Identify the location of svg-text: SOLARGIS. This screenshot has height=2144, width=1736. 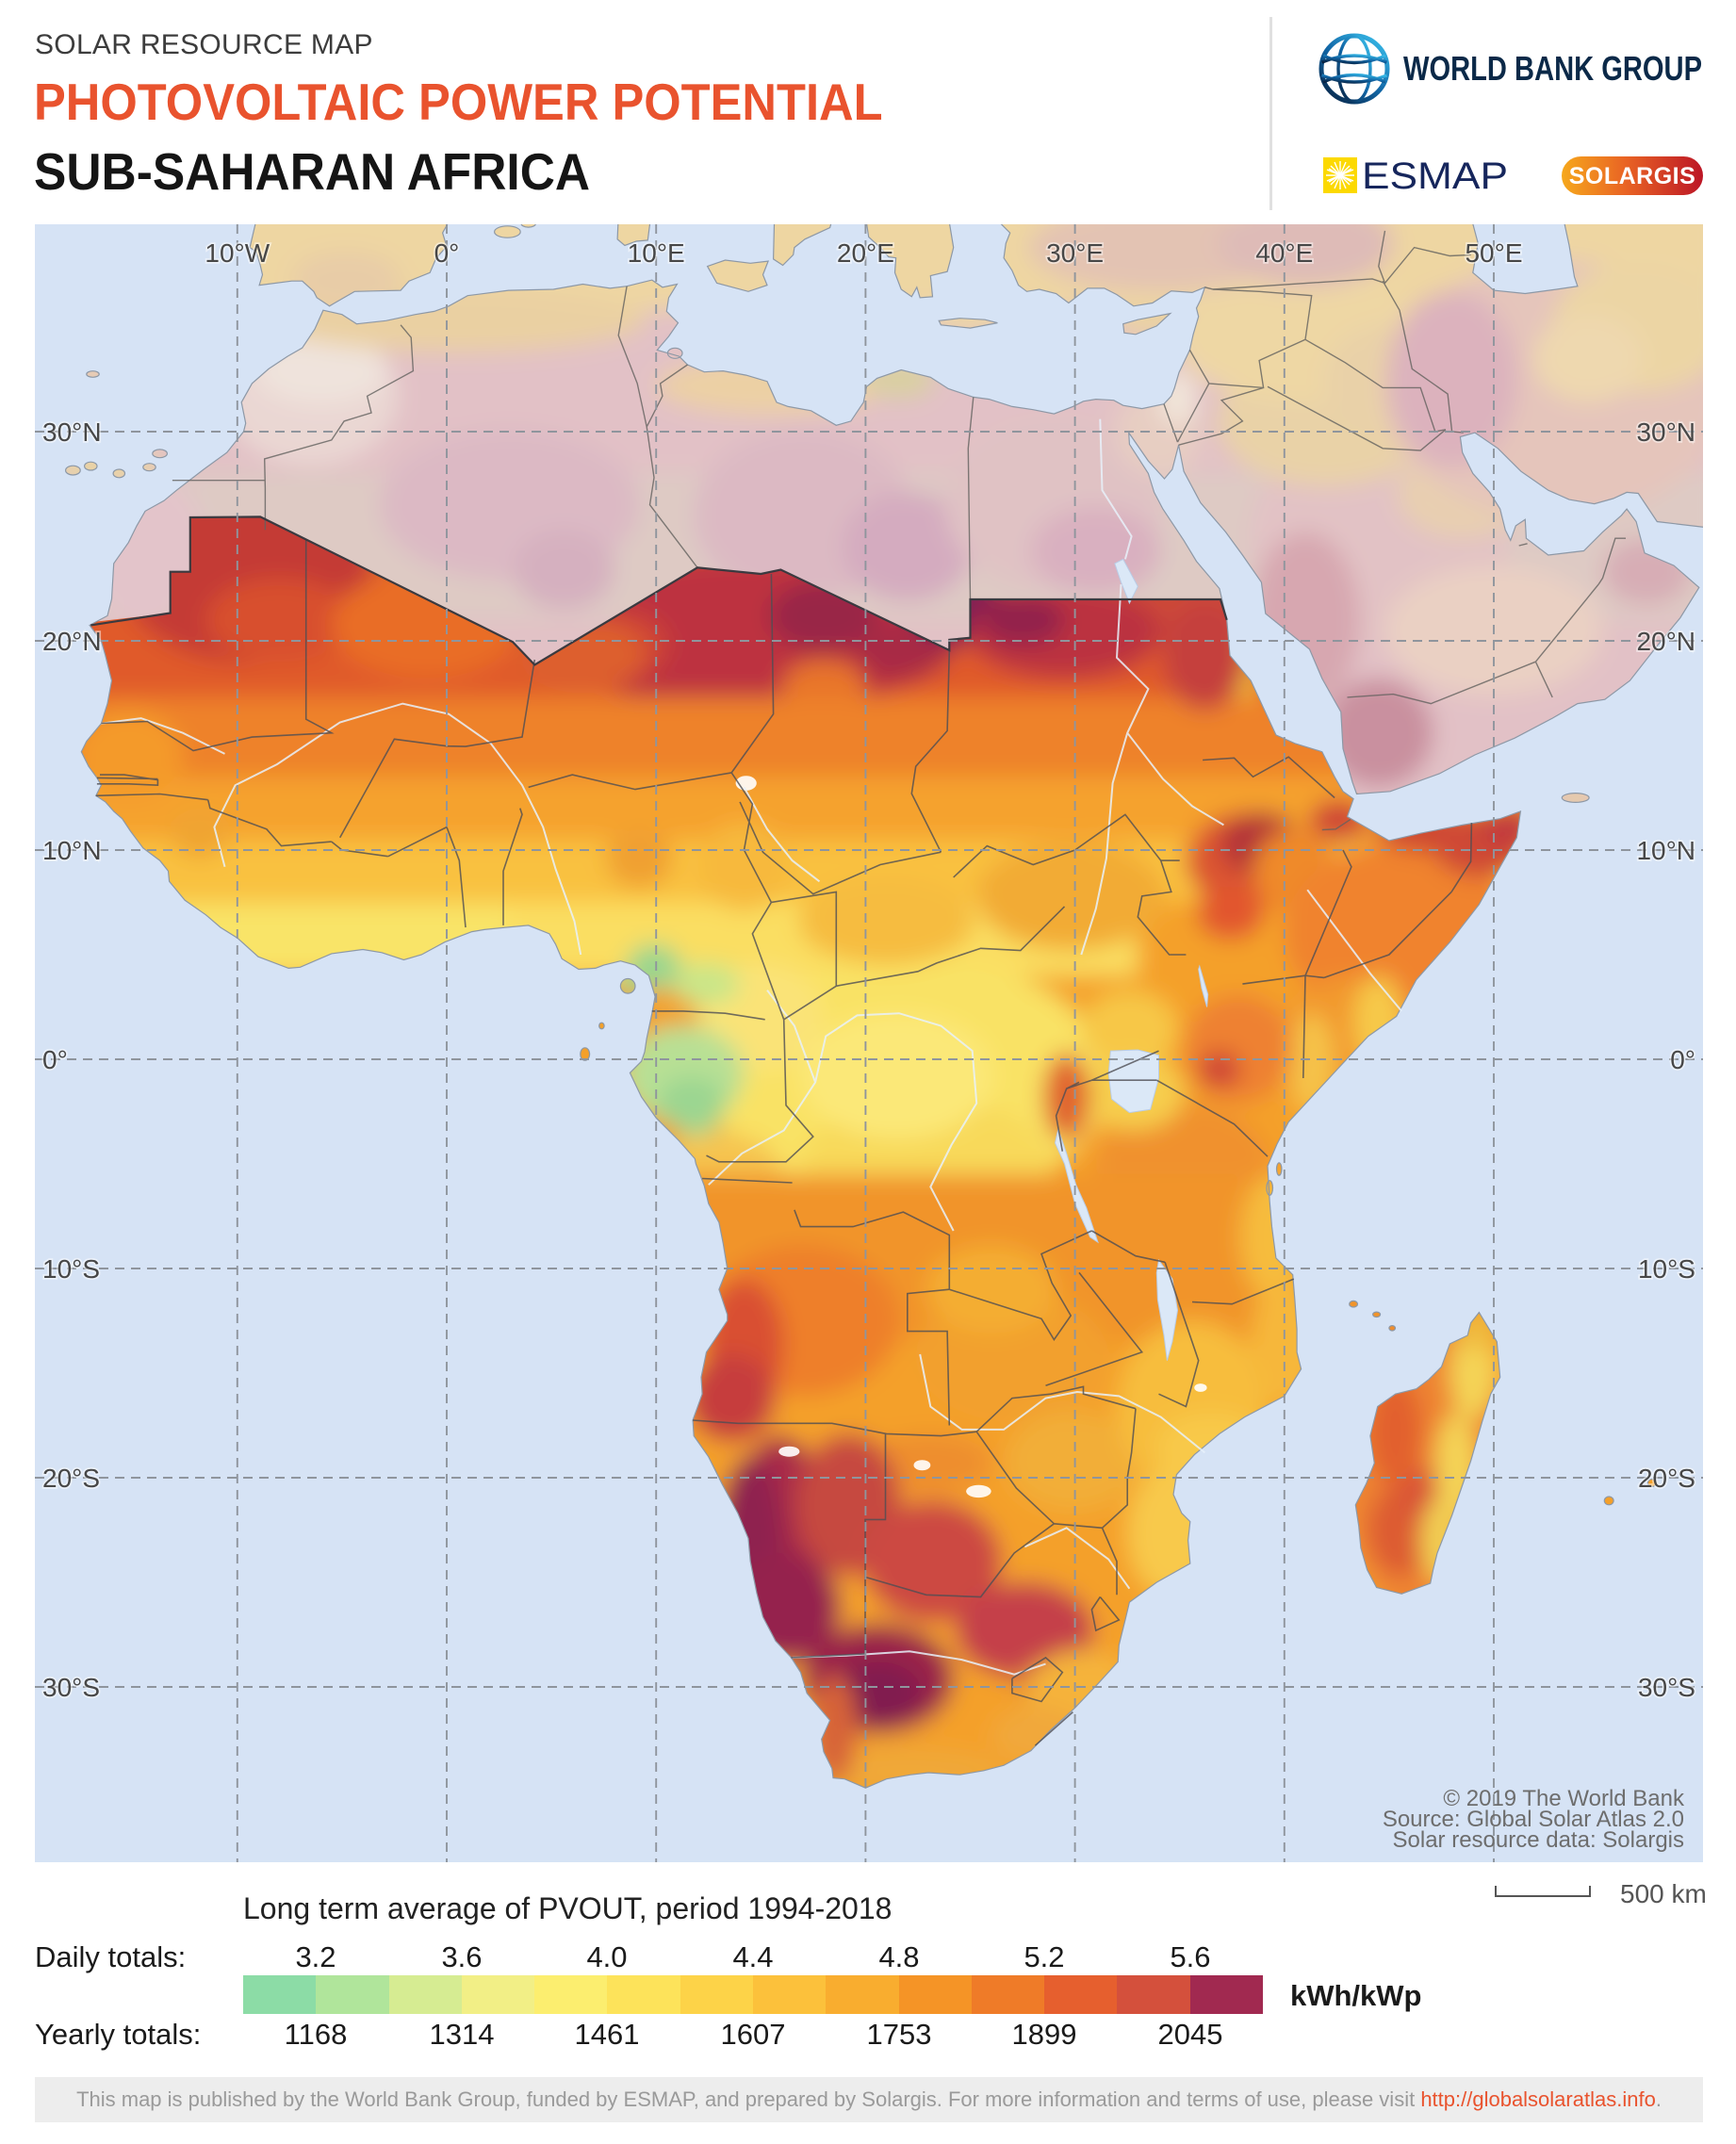
(1632, 176).